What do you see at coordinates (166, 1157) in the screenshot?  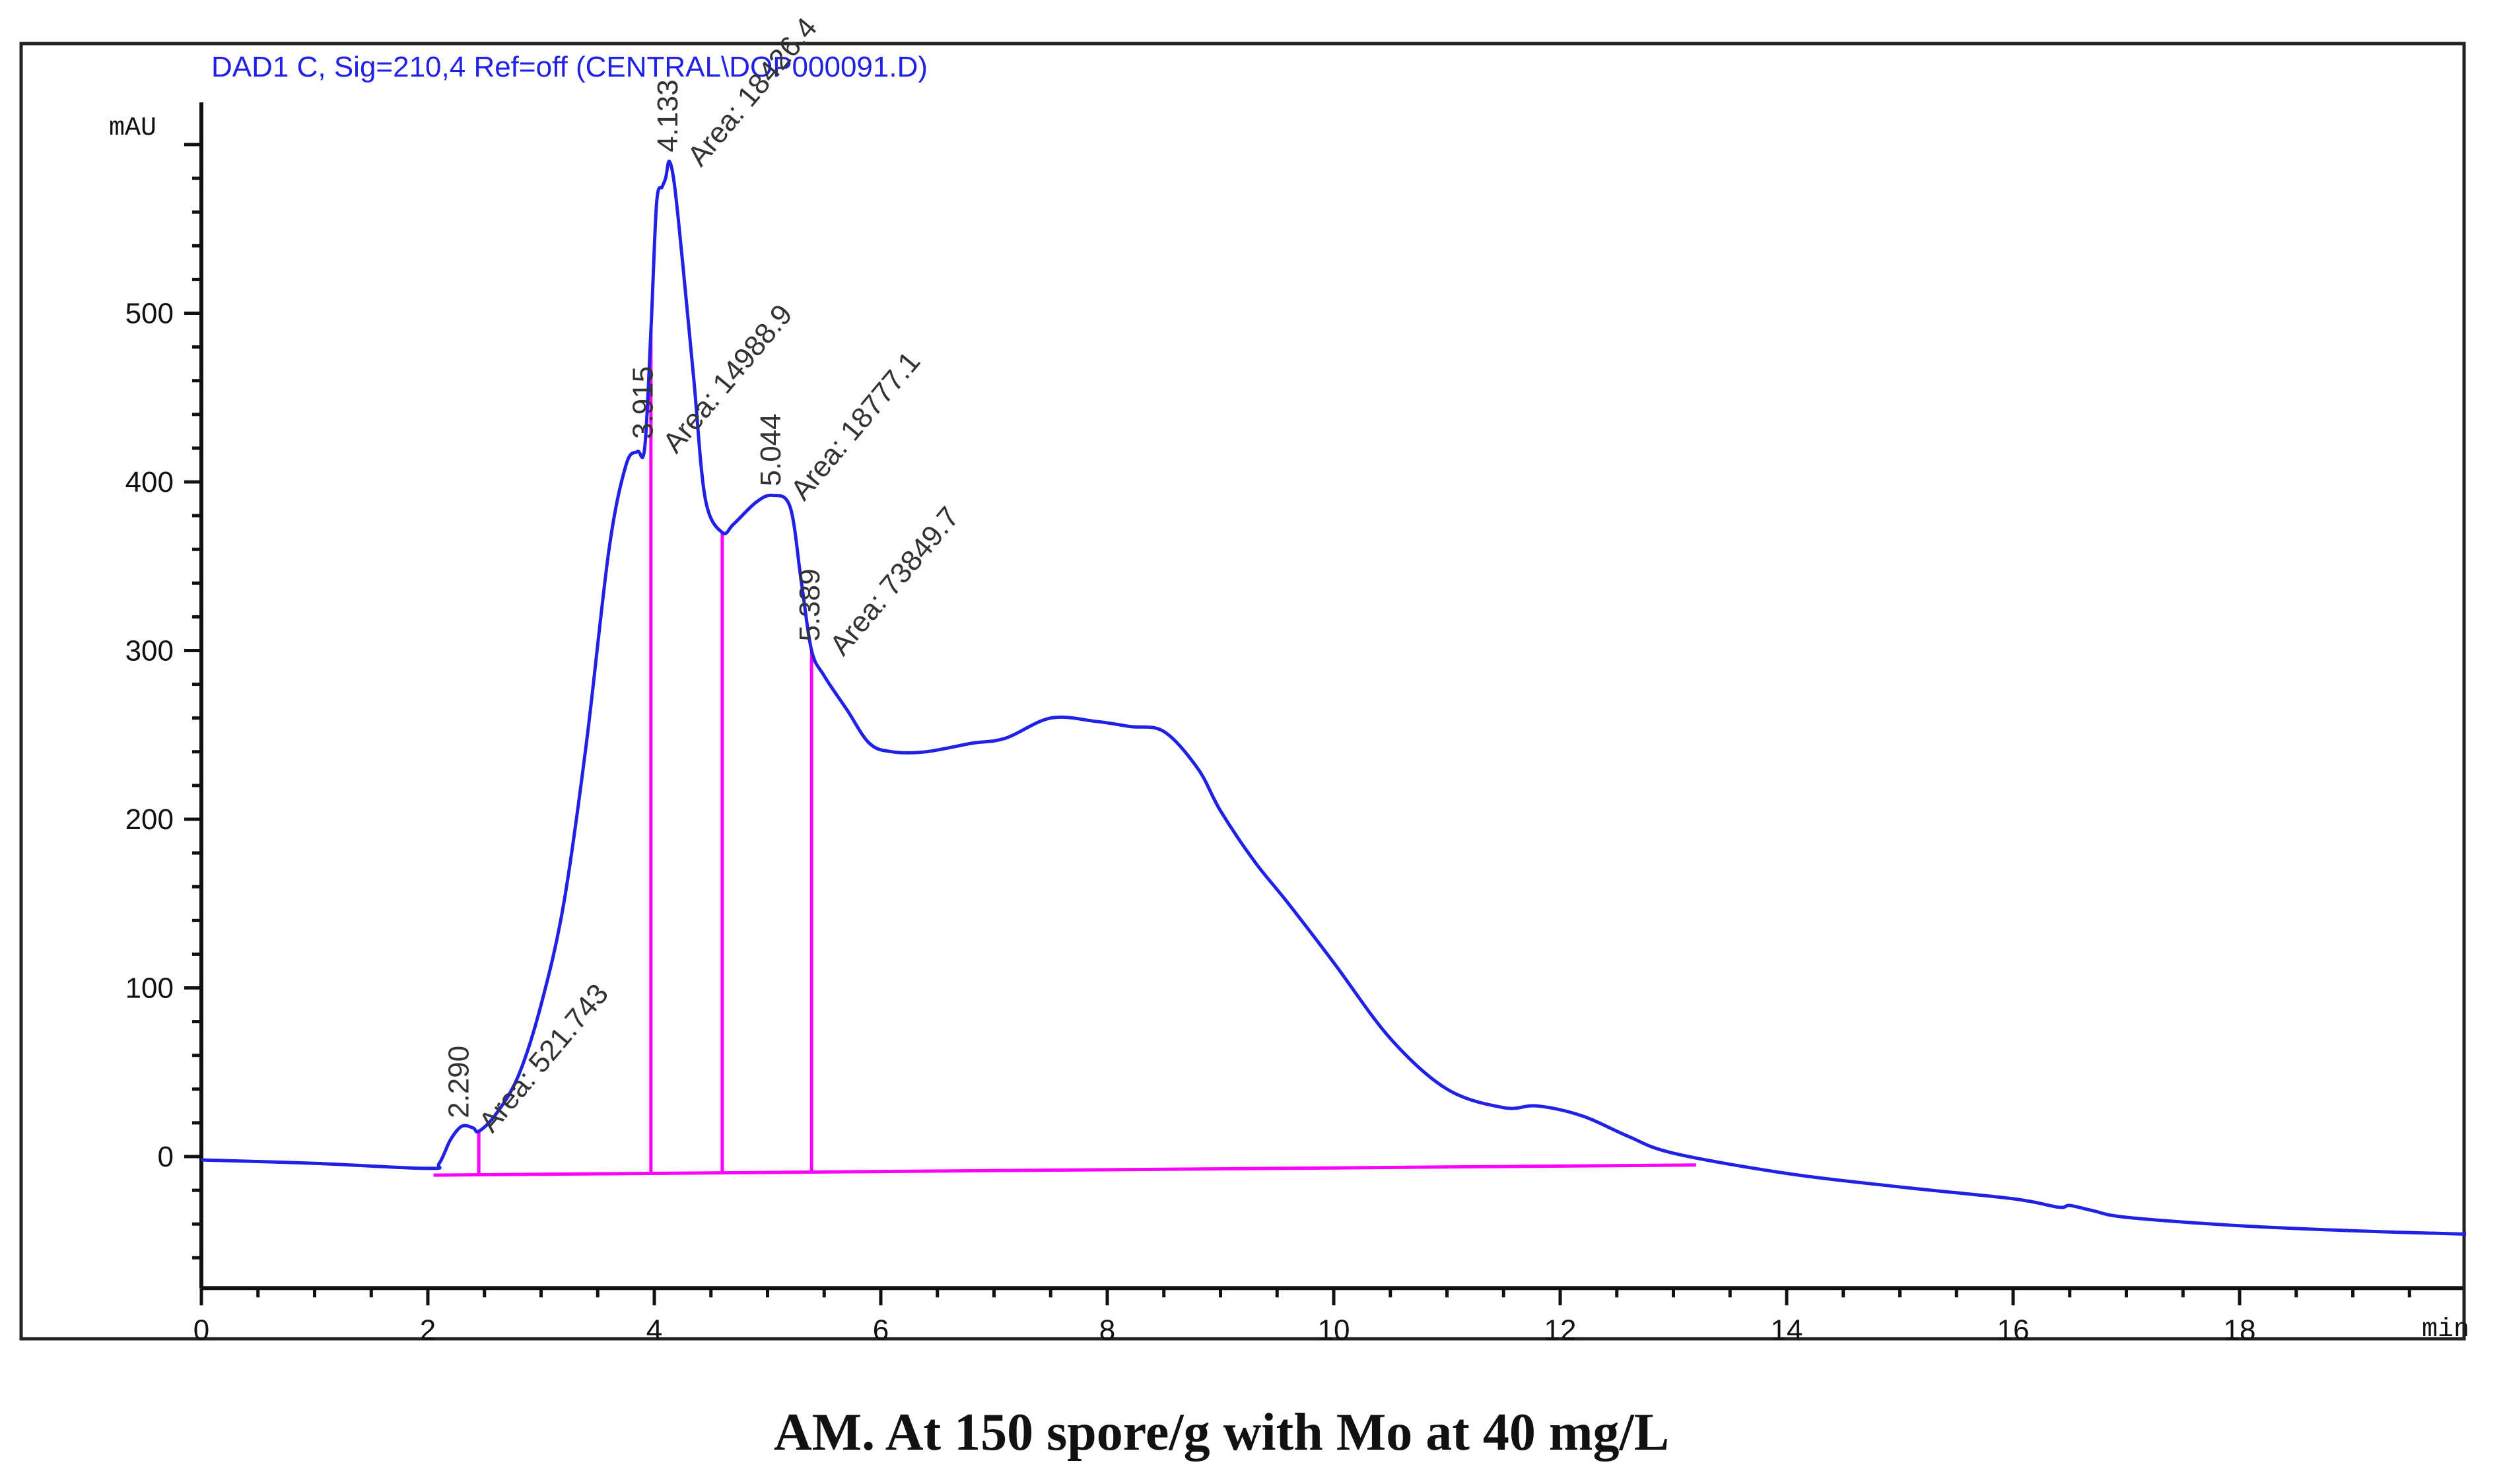 I see `y-tick-label: 0` at bounding box center [166, 1157].